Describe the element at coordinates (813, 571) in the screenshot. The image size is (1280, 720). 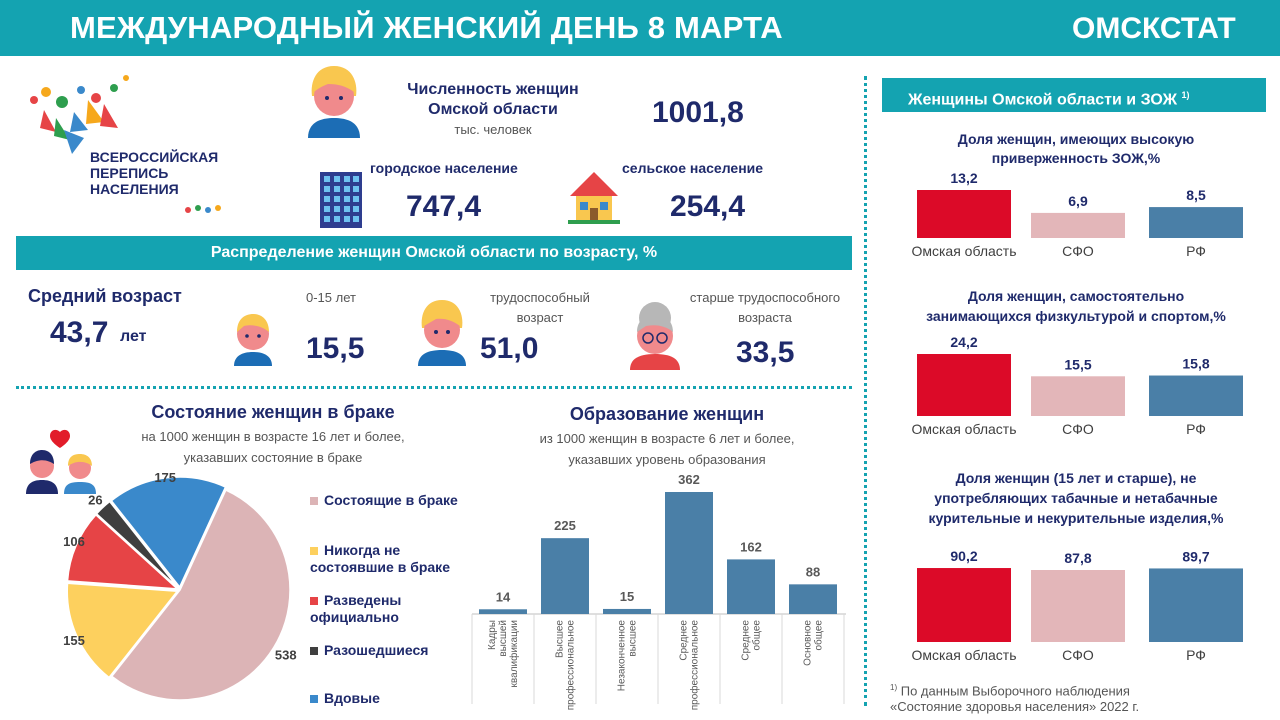
I see `education-value-label: 88` at that location.